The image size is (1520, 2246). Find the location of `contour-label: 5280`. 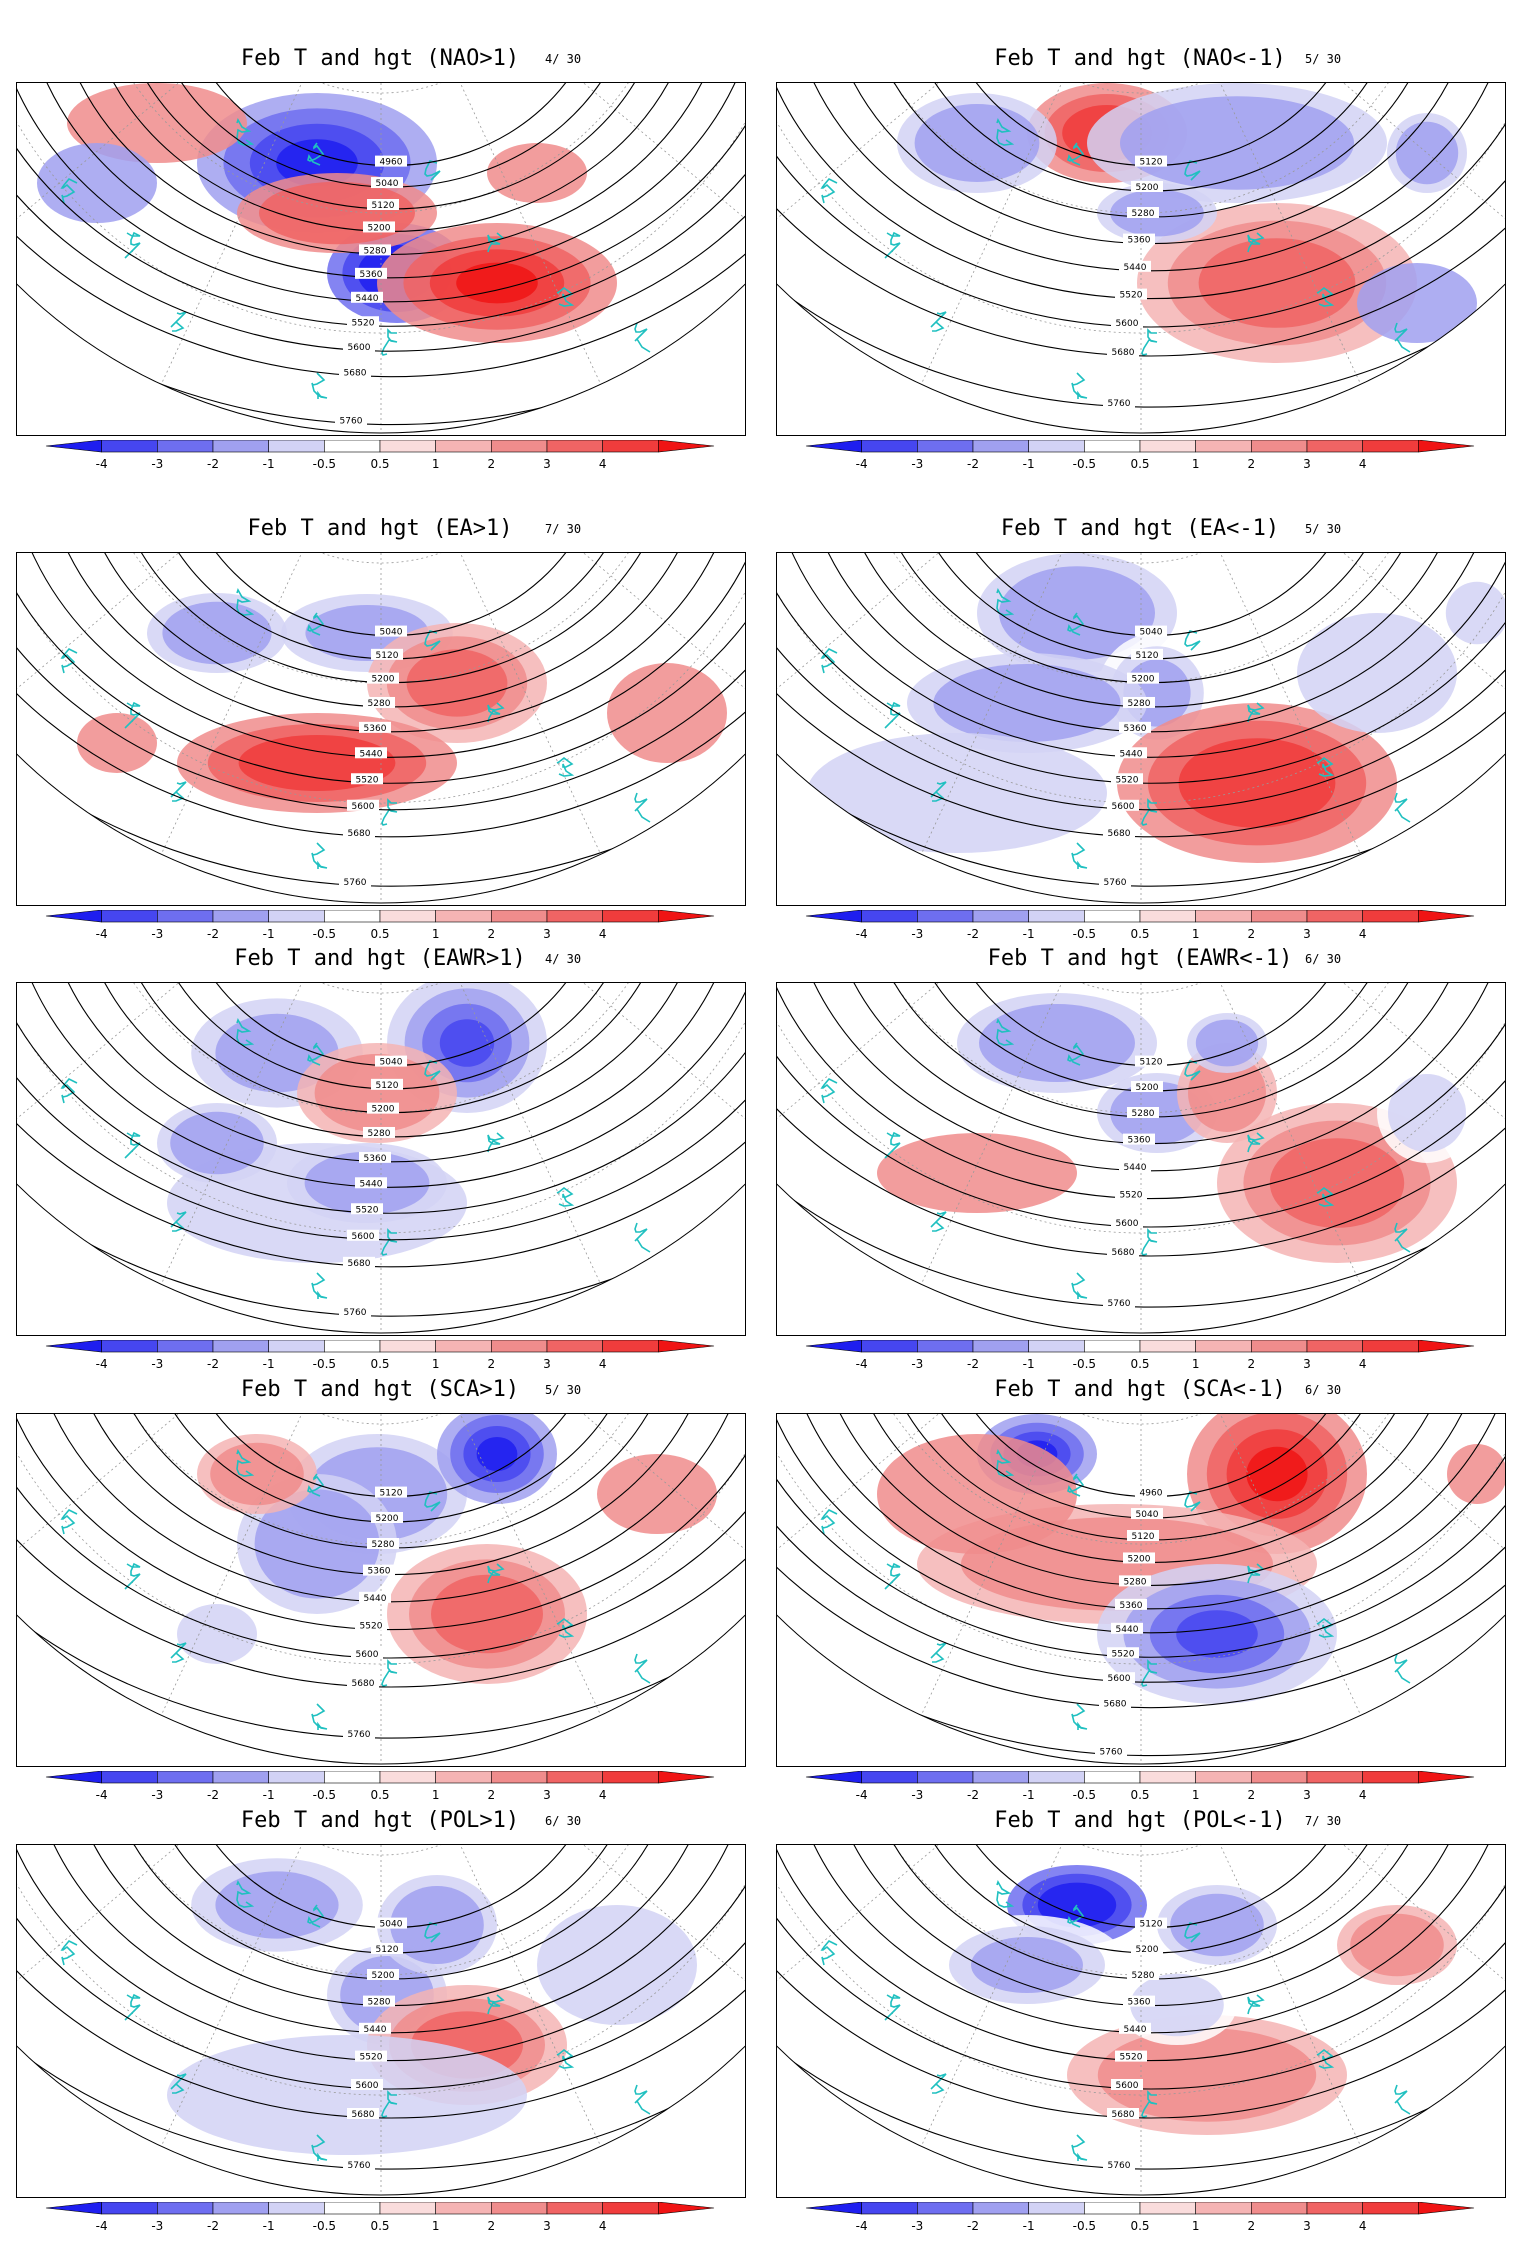

contour-label: 5280 is located at coordinates (1143, 1976).